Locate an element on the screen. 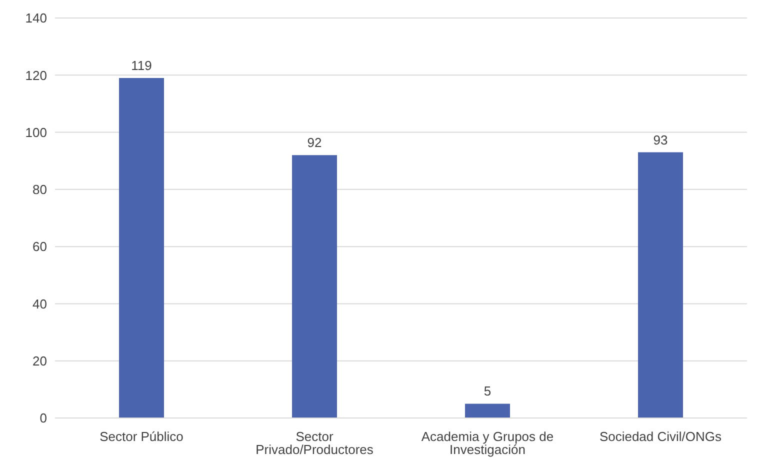  y-tick-label: 0 is located at coordinates (43, 418).